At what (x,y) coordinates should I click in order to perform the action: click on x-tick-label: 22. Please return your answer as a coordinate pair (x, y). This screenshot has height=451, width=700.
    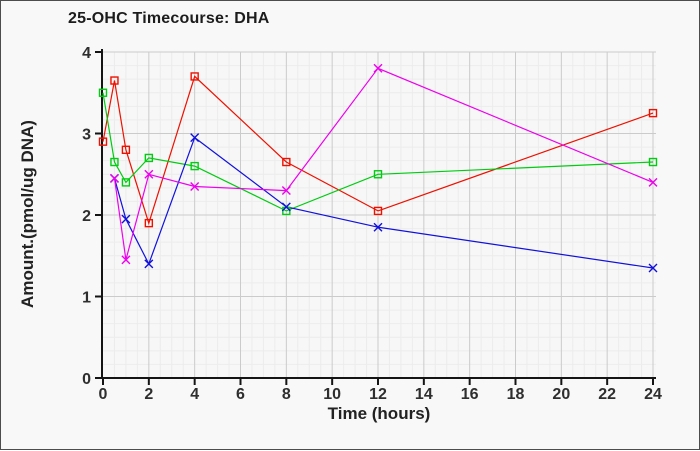
    Looking at the image, I should click on (607, 394).